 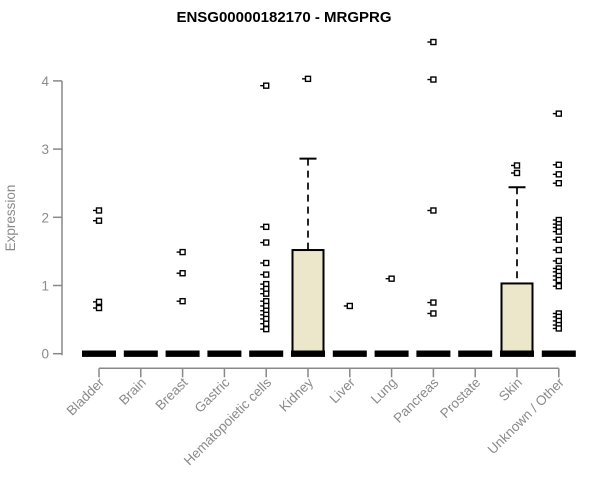 What do you see at coordinates (10, 218) in the screenshot?
I see `y-axis-title: Expression` at bounding box center [10, 218].